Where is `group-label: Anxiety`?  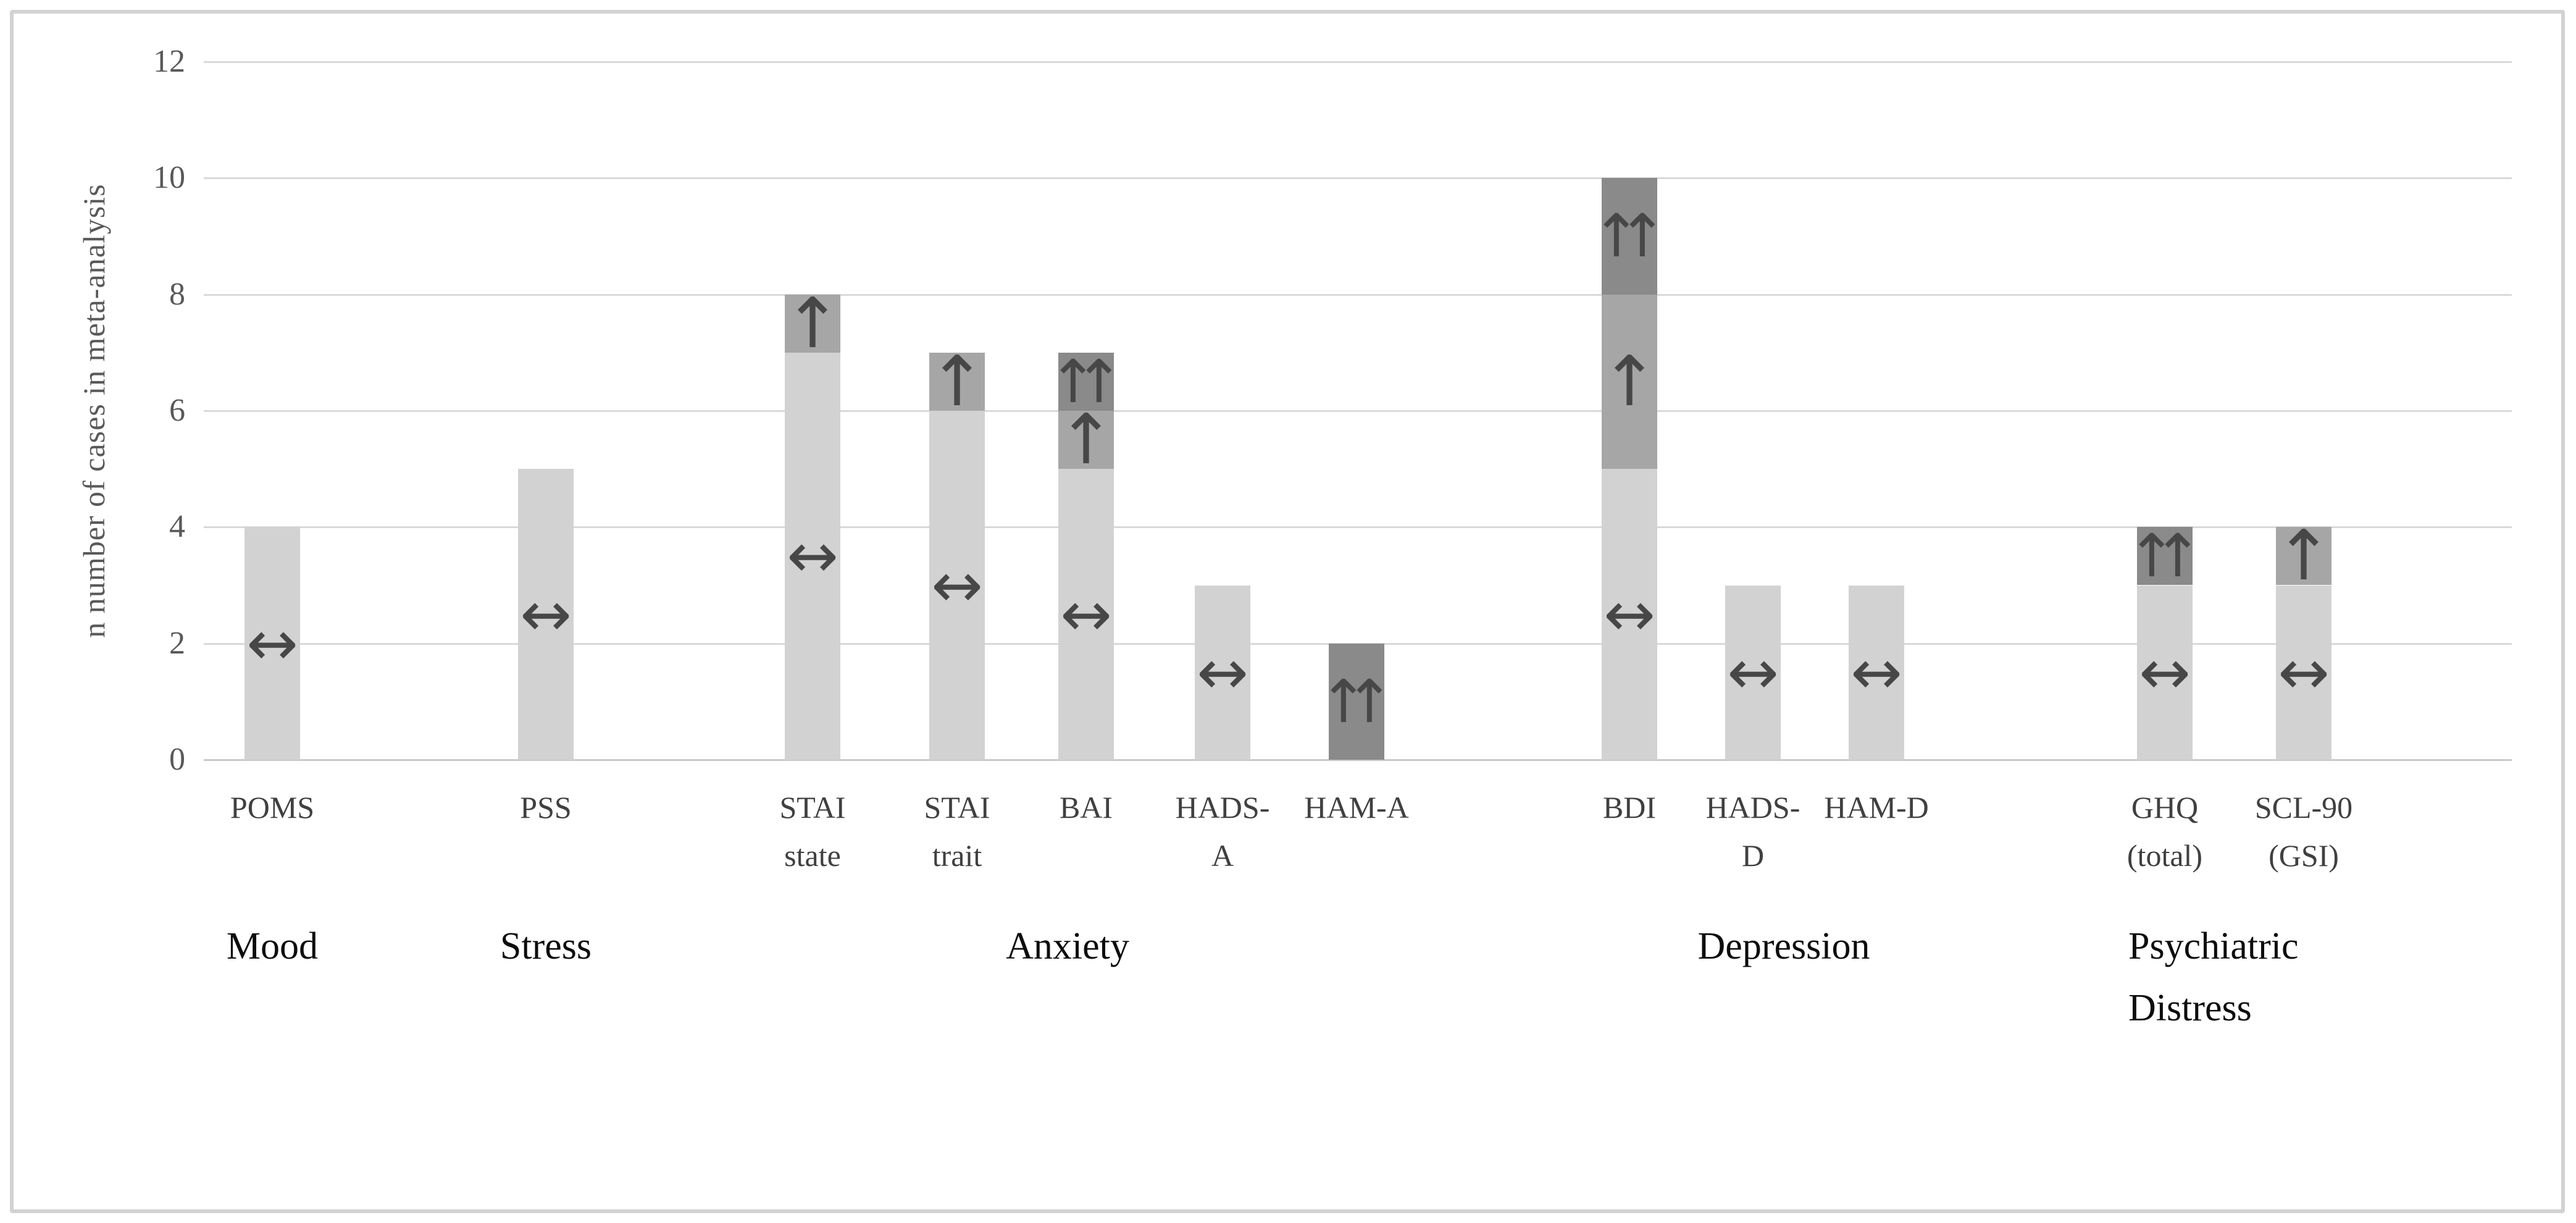
group-label: Anxiety is located at coordinates (1067, 946).